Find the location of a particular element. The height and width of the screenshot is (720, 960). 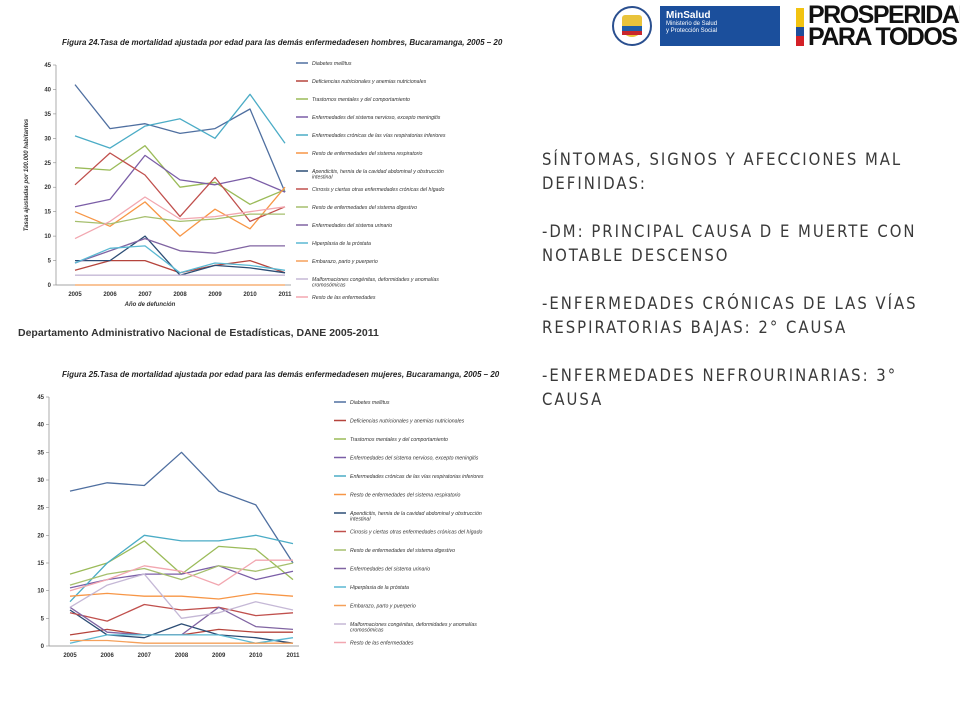

colombia-flag-icon is located at coordinates (800, 27).